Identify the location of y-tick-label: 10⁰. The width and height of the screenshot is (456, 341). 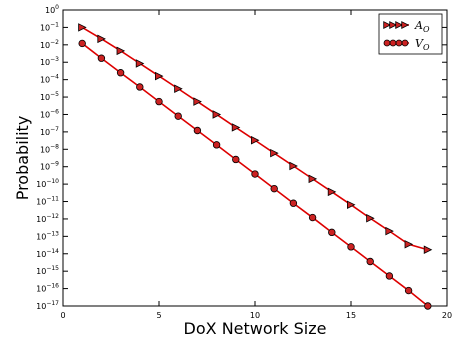
(52, 9).